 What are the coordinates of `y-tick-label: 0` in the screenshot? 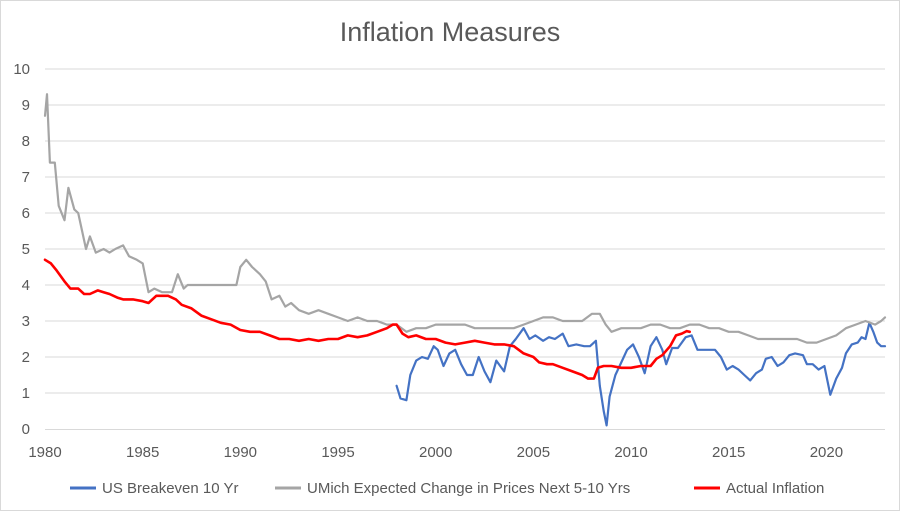 It's located at (26, 429).